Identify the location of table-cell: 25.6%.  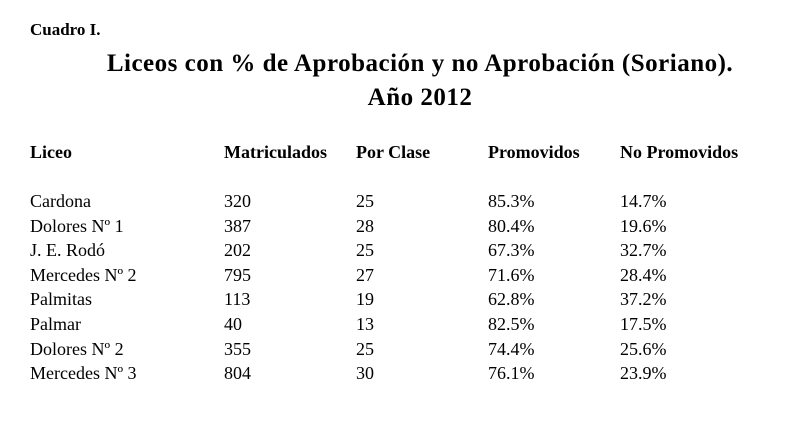
(643, 348).